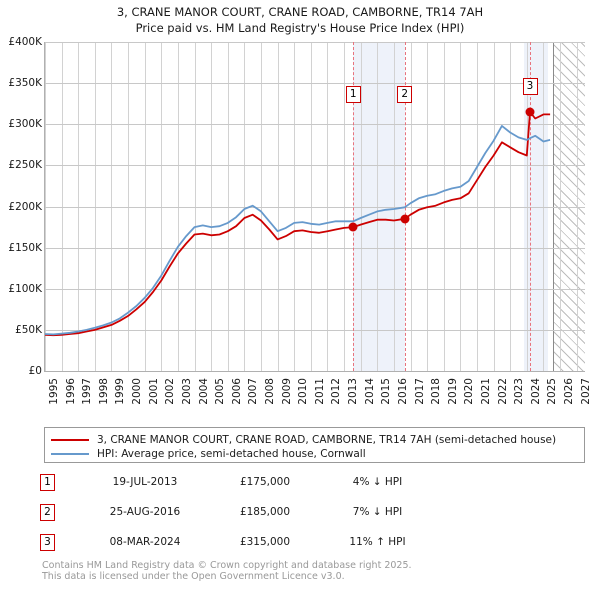 The height and width of the screenshot is (590, 600). I want to click on transaction-date-2: 25-AUG-2016, so click(145, 512).